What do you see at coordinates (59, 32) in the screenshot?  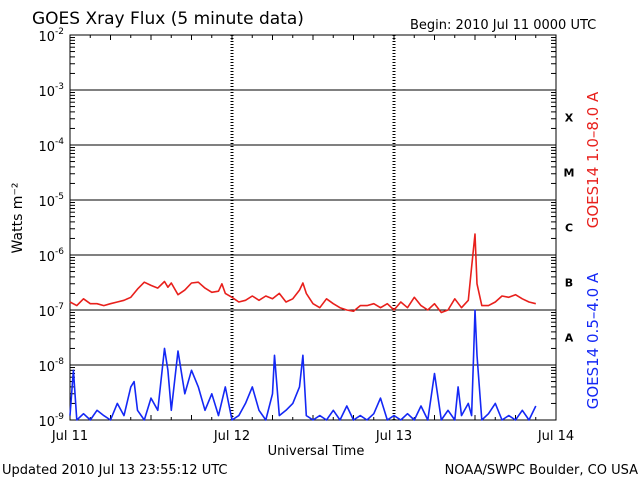 I see `y-tick-exponent: -2` at bounding box center [59, 32].